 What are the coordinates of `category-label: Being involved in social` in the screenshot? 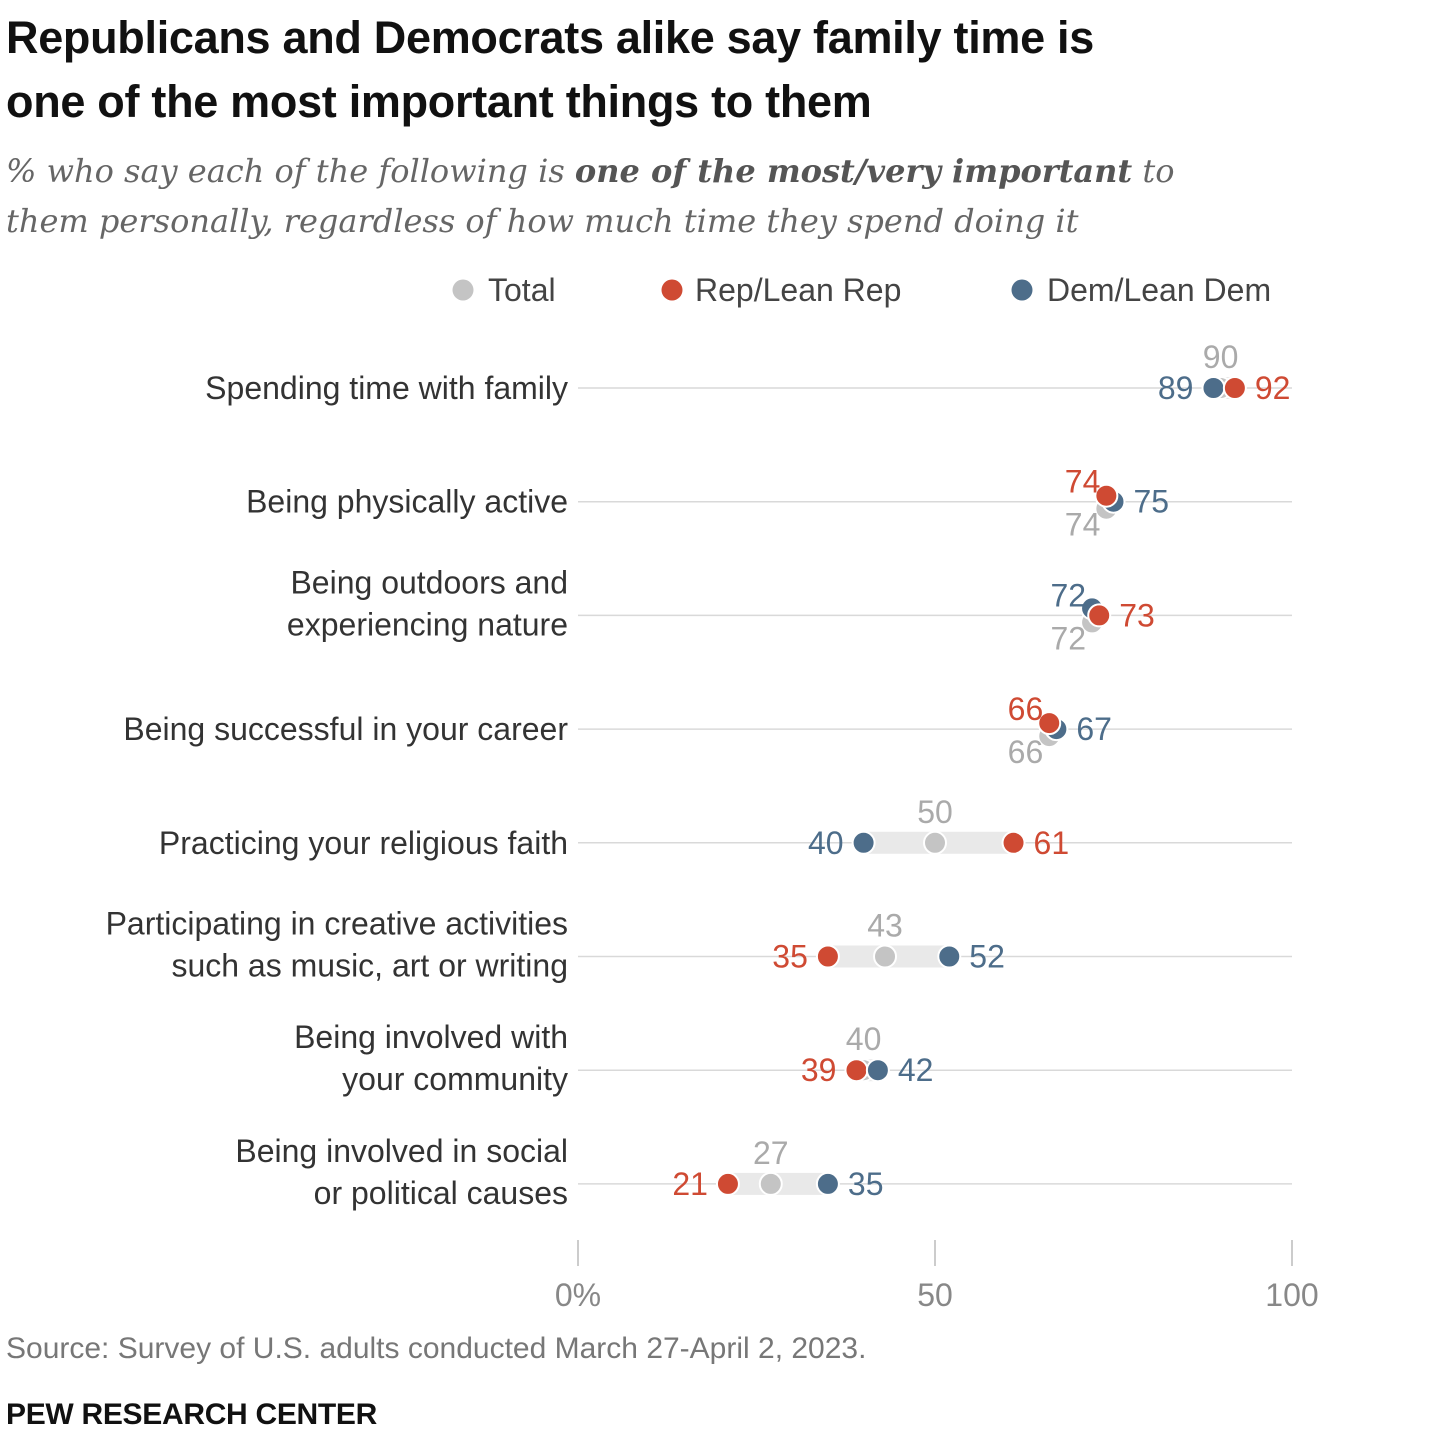 It's located at (401, 1151).